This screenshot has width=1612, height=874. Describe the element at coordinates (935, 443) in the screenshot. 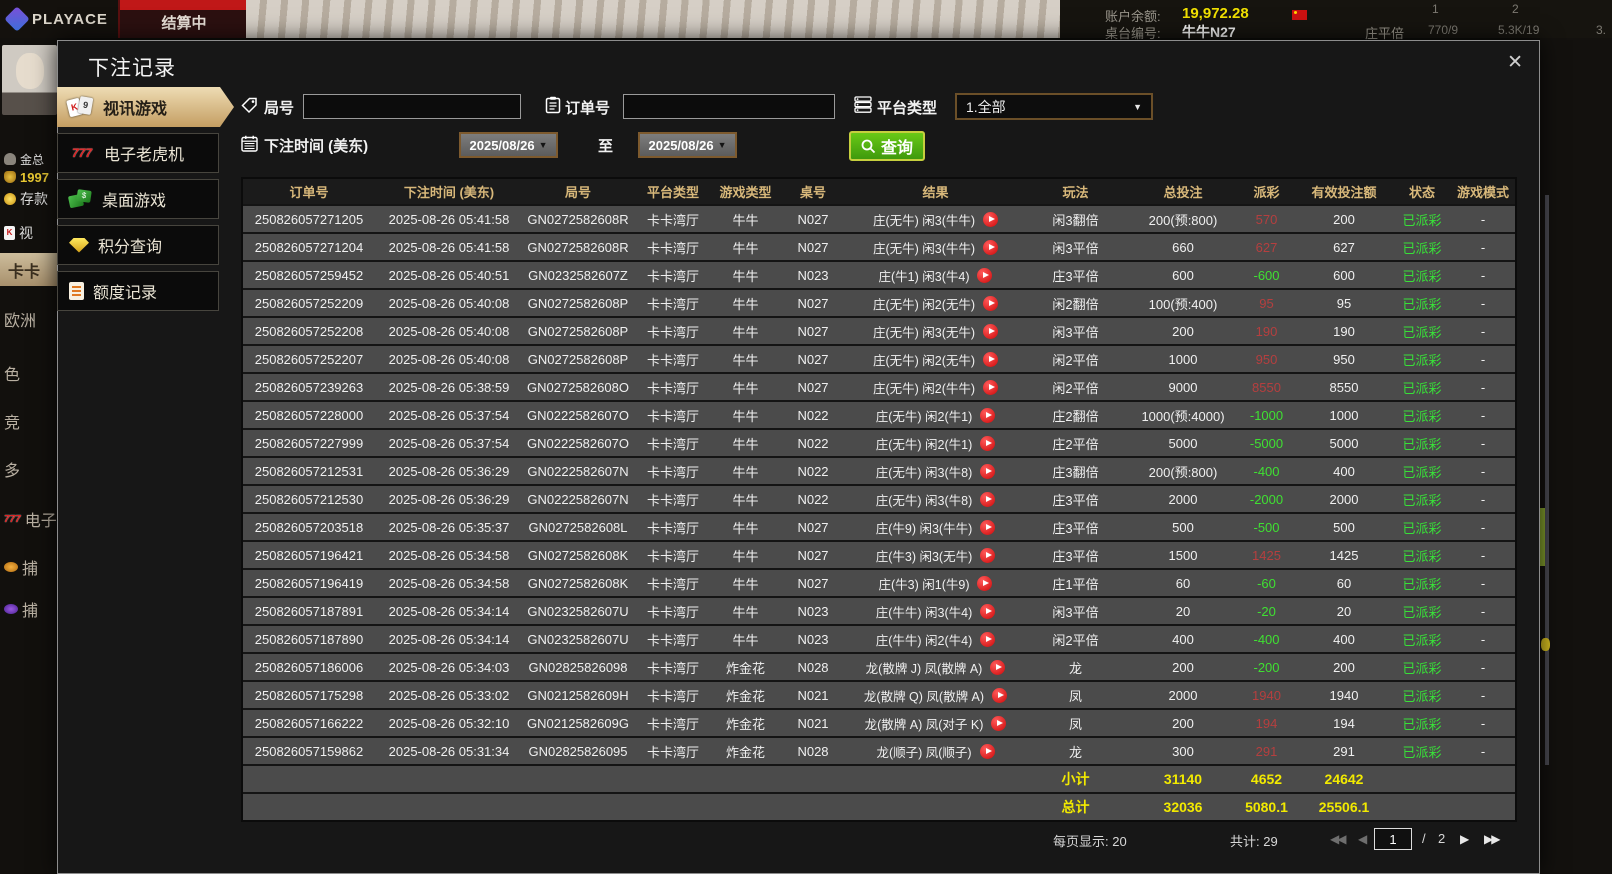

I see `cell-result: 庄(无牛) 闲2(牛1)` at that location.